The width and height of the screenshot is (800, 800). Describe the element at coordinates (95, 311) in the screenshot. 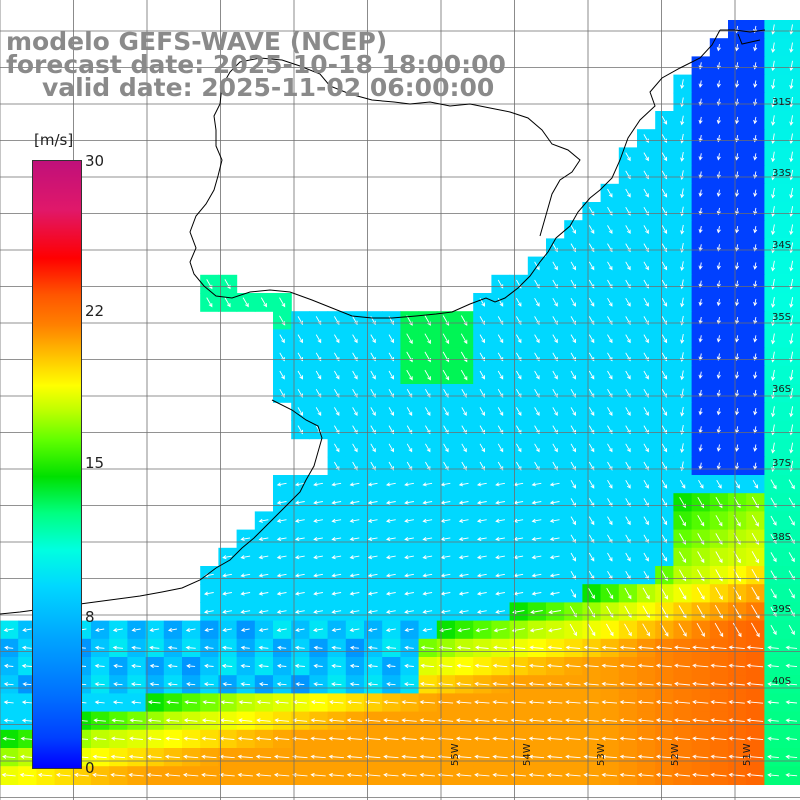

I see `colorbar-tick-22: 22` at that location.